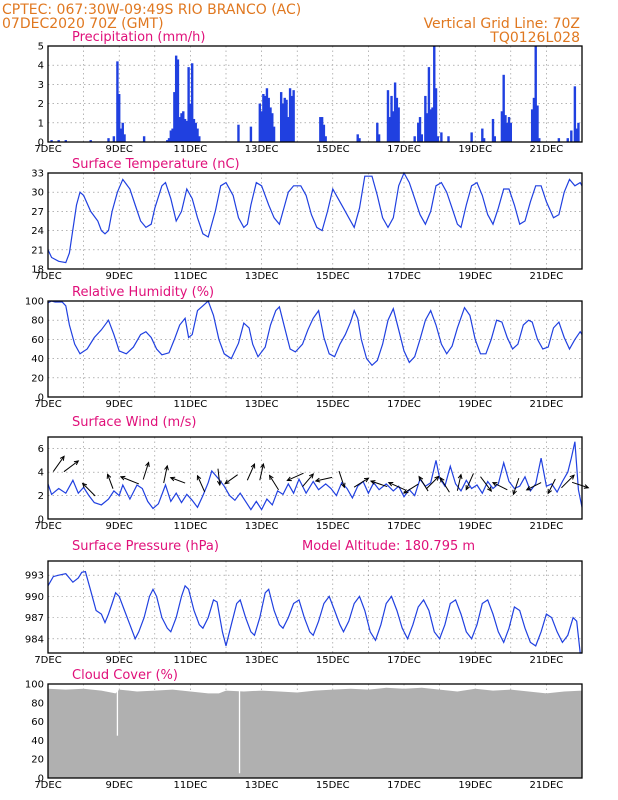 This screenshot has height=800, width=618. What do you see at coordinates (37, 231) in the screenshot?
I see `y-tick-label: 24` at bounding box center [37, 231].